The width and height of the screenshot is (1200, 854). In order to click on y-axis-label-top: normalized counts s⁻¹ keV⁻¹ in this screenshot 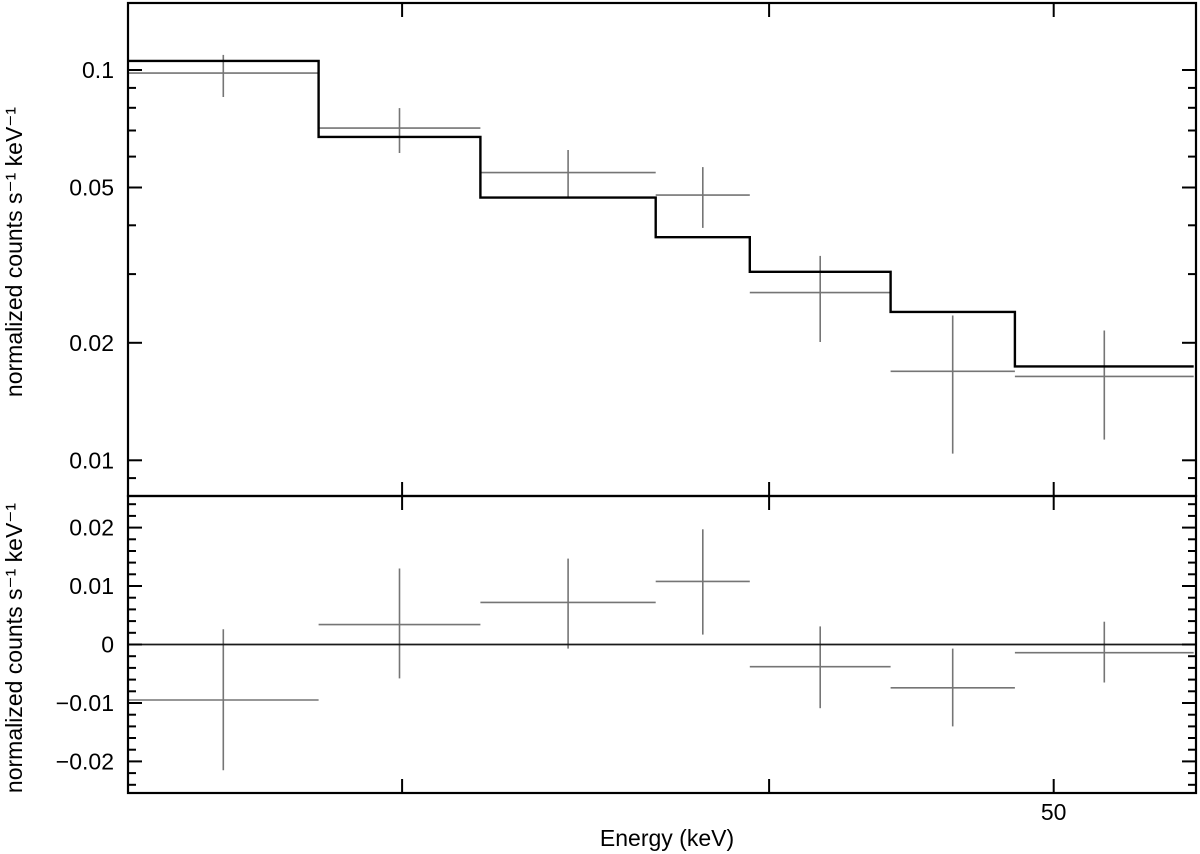, I will do `click(14, 252)`.